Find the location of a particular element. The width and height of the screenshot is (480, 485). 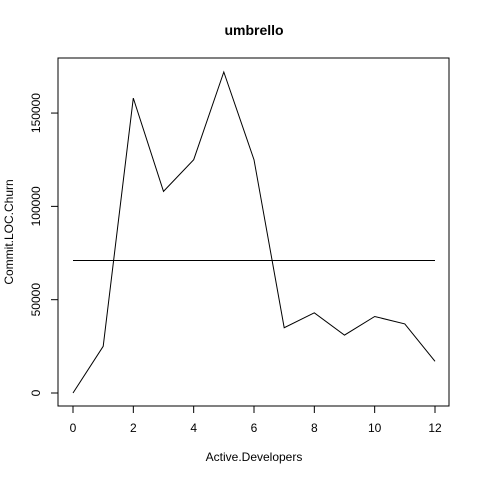

x-tick-label: 0 is located at coordinates (73, 428).